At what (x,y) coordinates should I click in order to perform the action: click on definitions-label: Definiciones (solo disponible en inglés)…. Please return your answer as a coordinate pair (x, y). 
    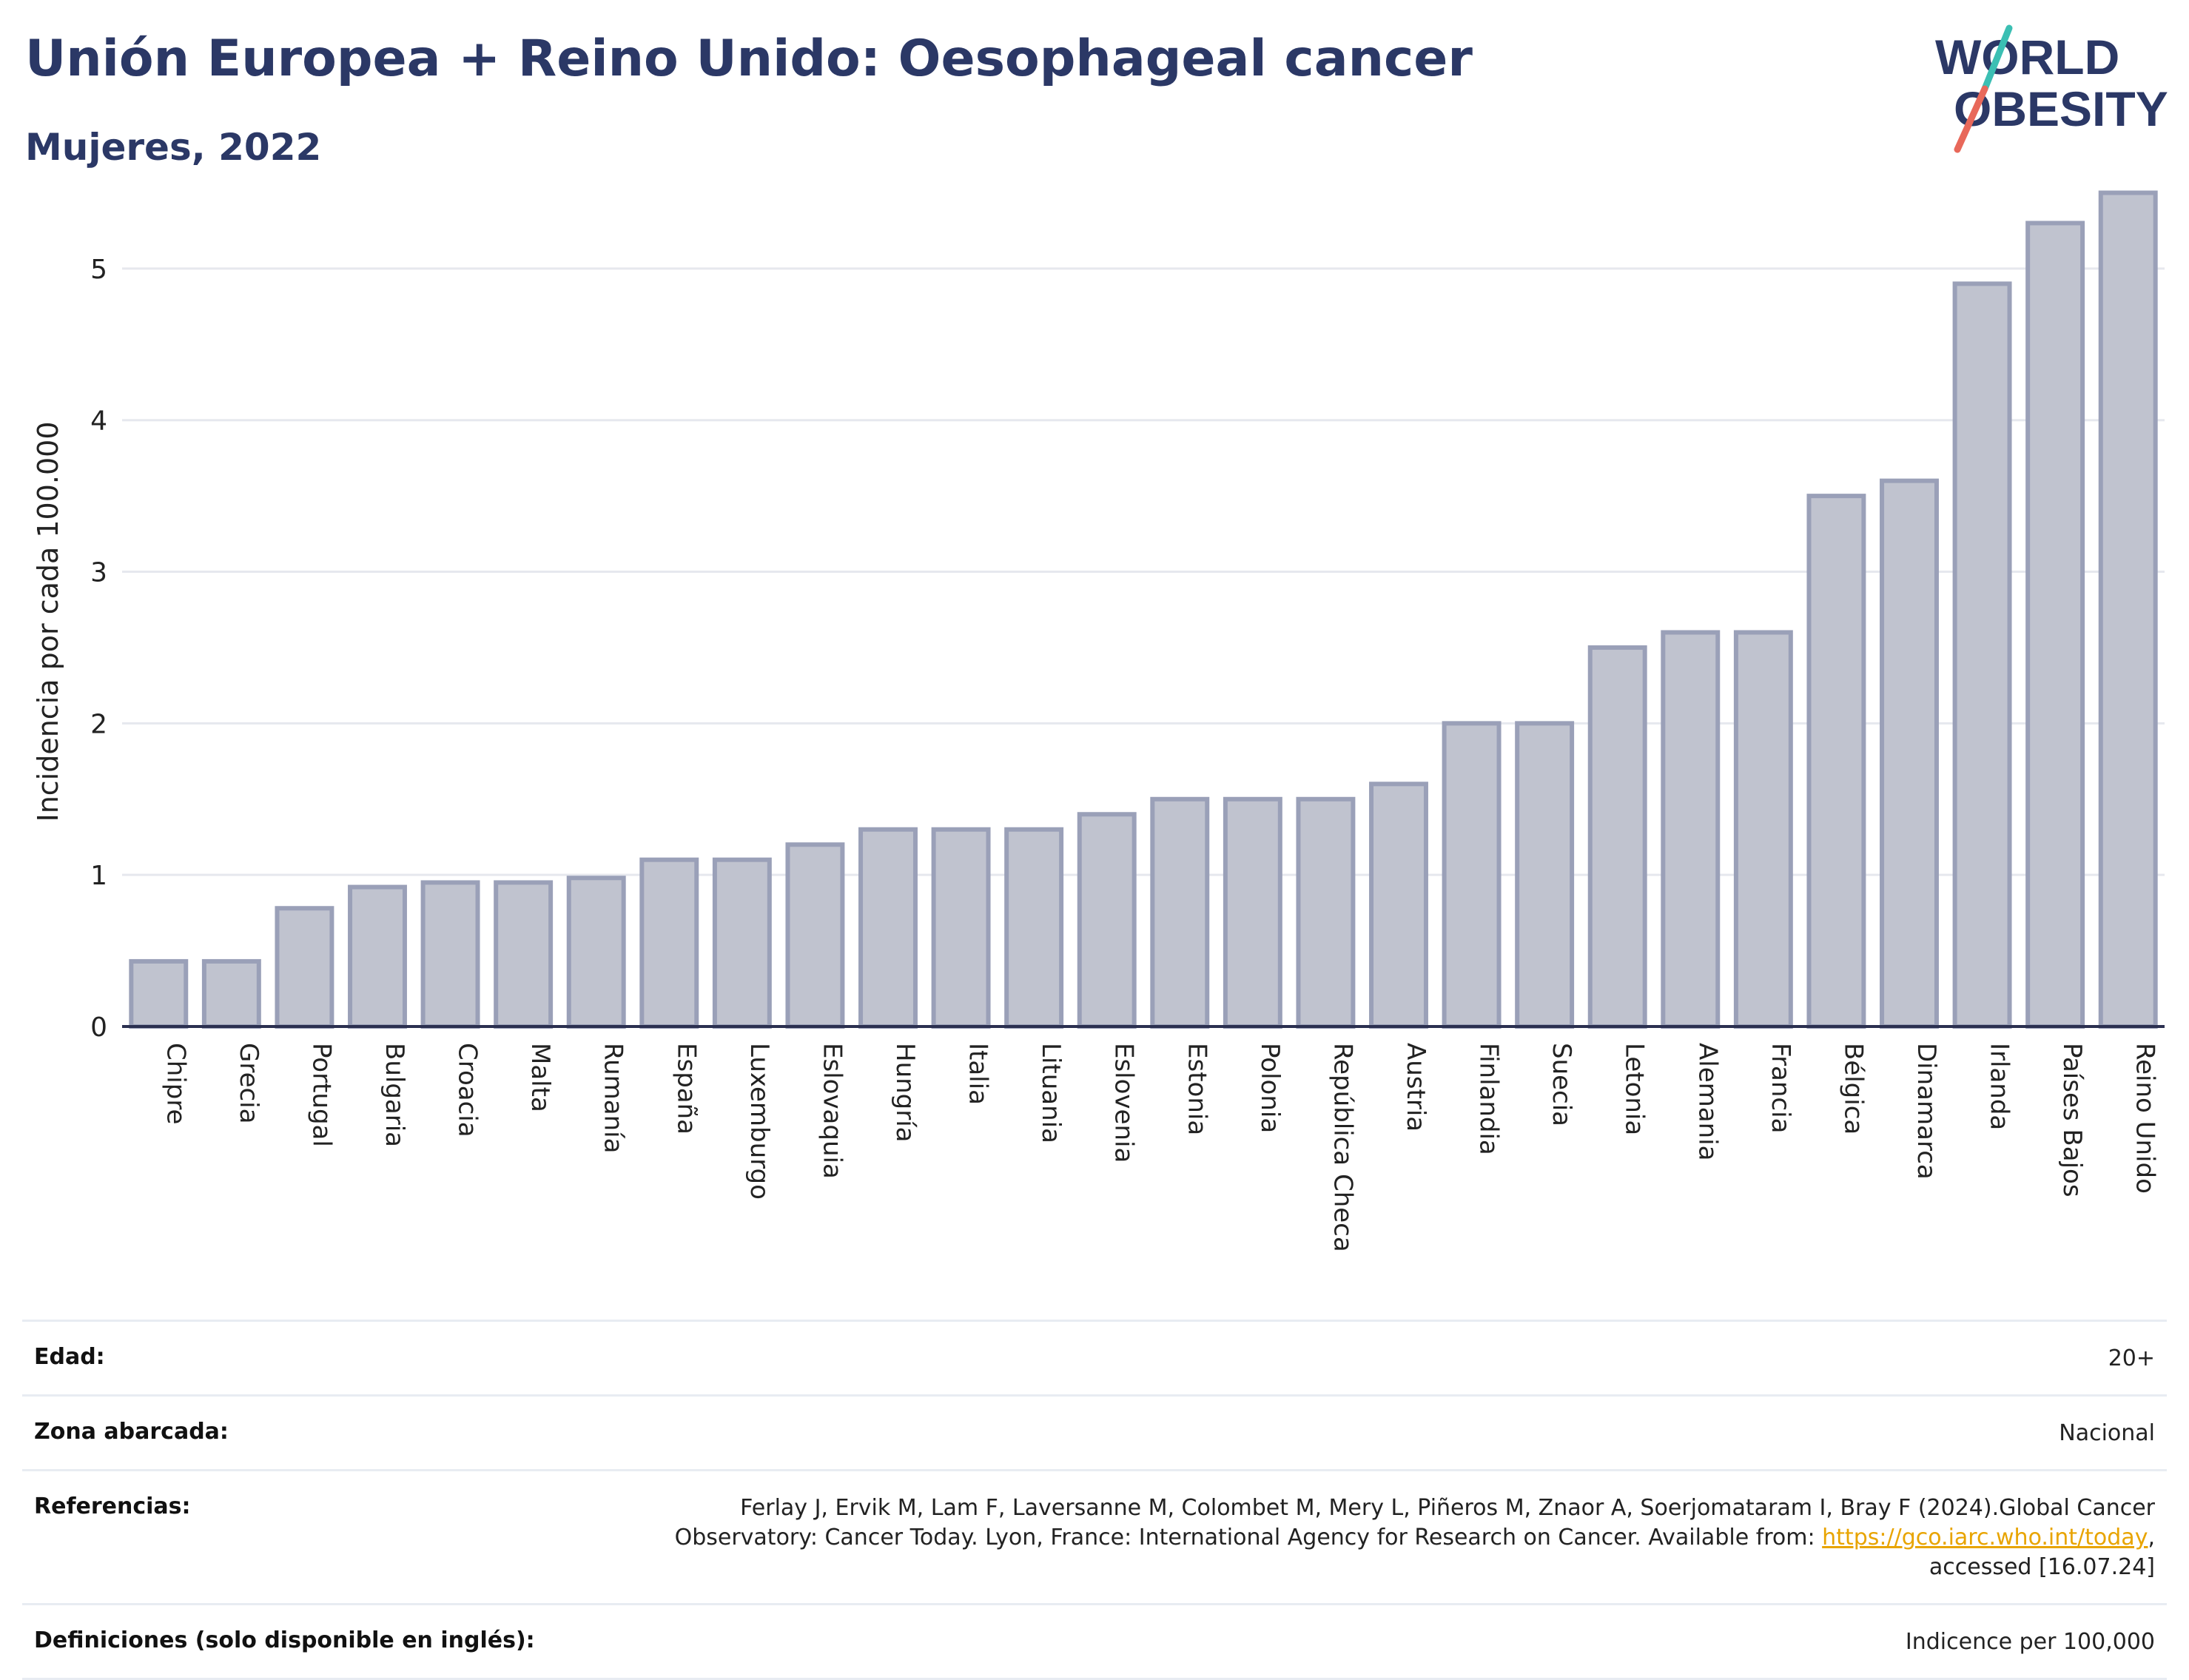
    Looking at the image, I should click on (284, 1640).